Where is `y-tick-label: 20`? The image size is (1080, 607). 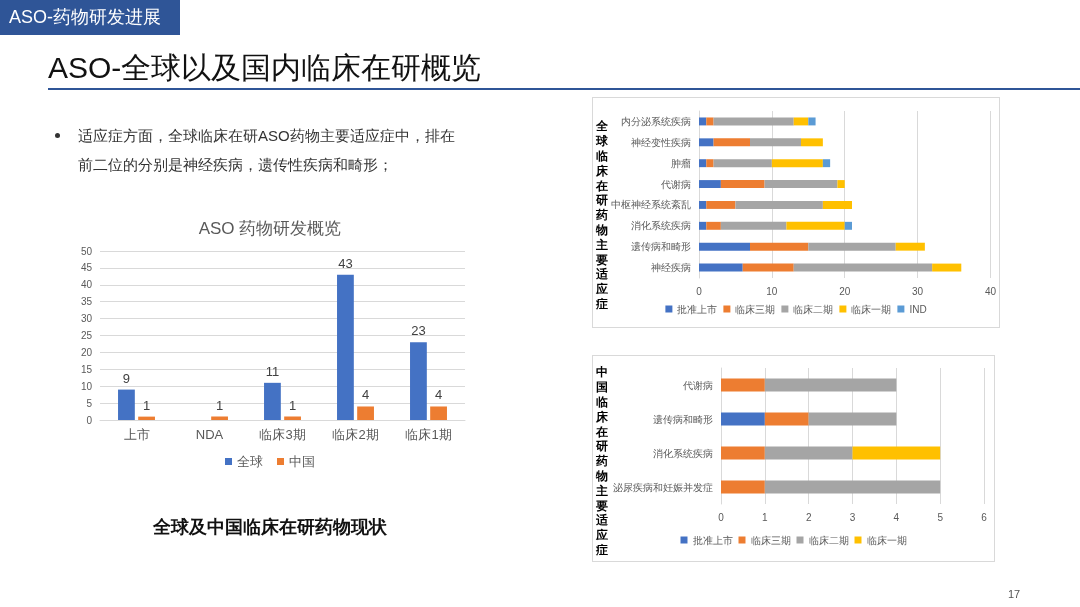
y-tick-label: 20 is located at coordinates (86, 352).